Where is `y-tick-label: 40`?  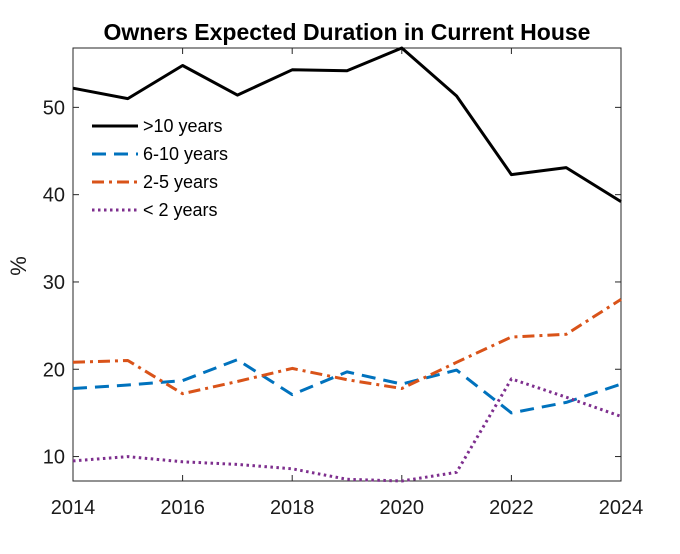 y-tick-label: 40 is located at coordinates (54, 196).